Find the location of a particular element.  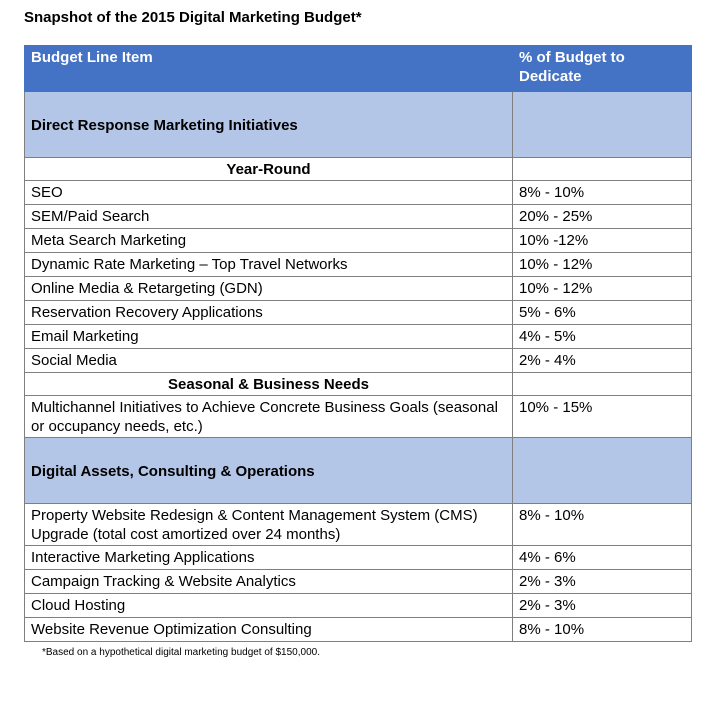

item-cell: Email Marketing is located at coordinates (268, 336).